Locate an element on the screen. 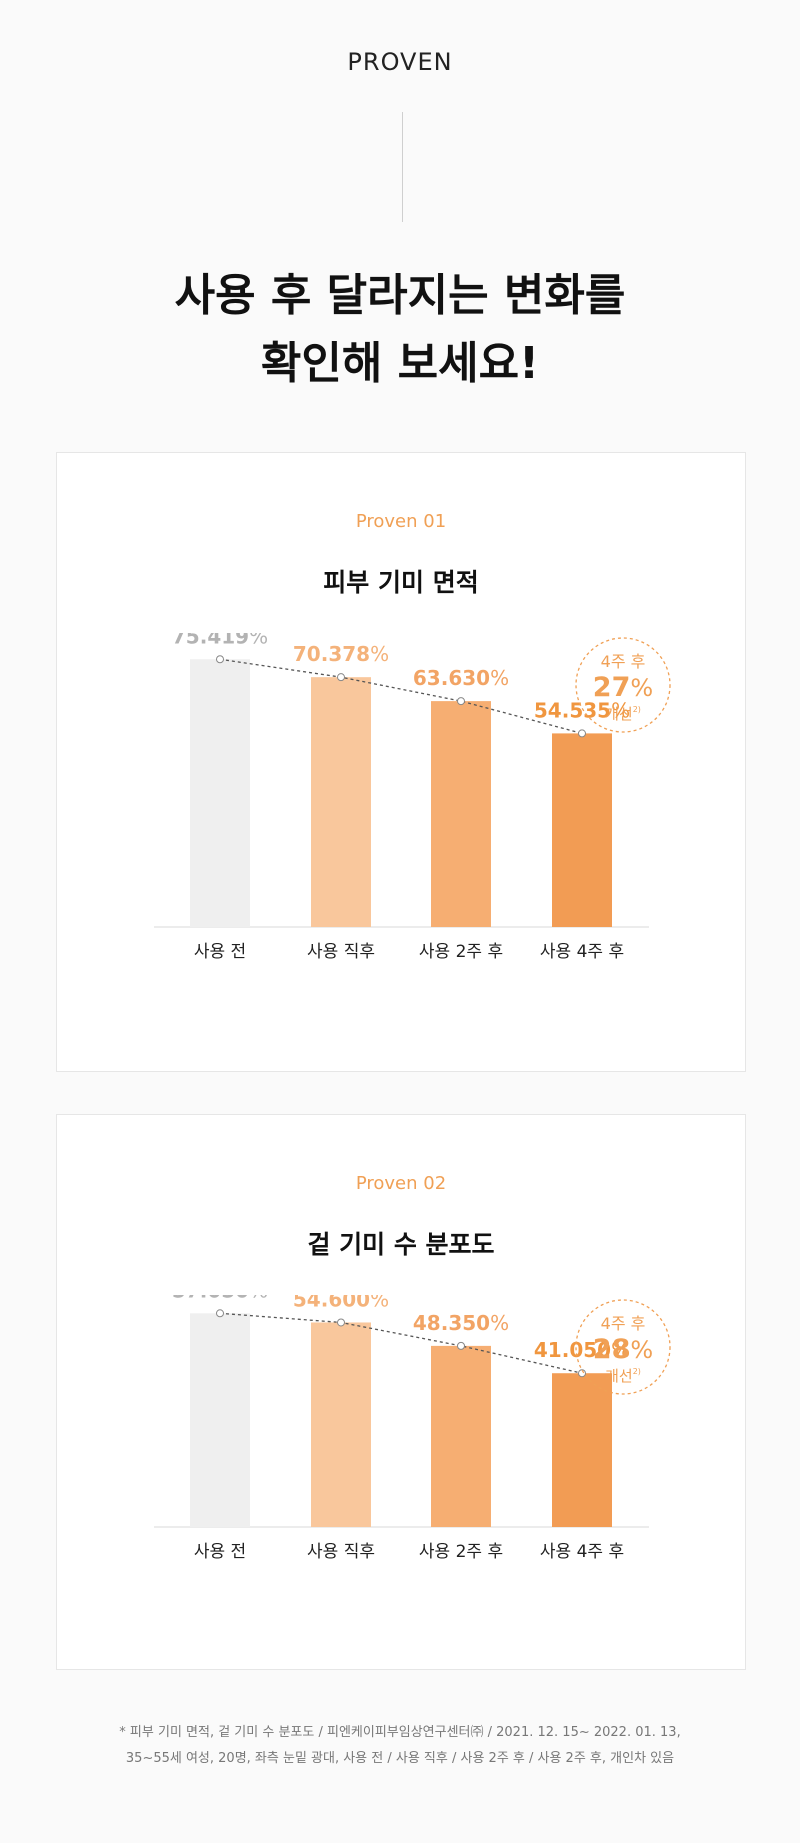 This screenshot has height=1843, width=800. data-label: 54.535% is located at coordinates (582, 710).